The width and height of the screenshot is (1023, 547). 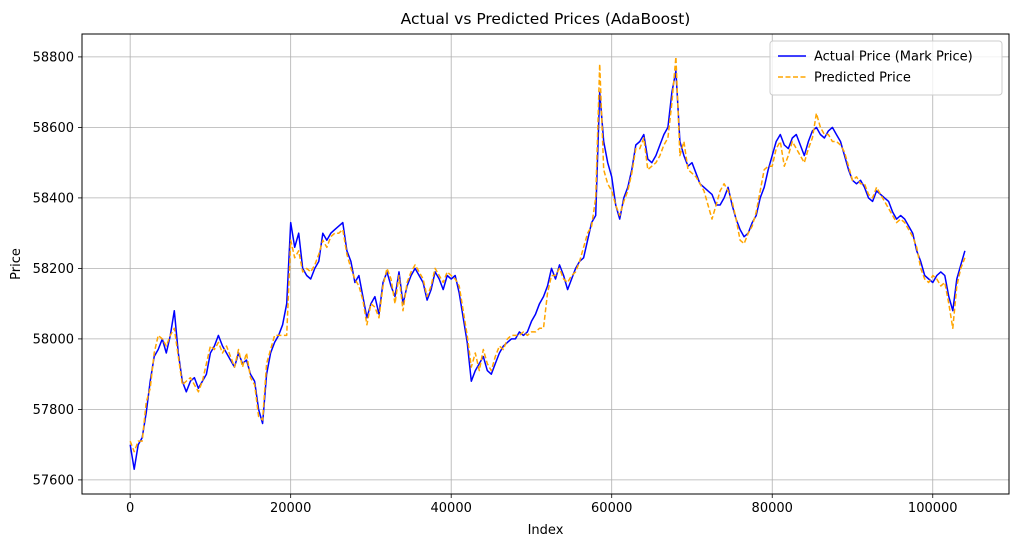 I want to click on y-tick-label: 58800, so click(x=53, y=57).